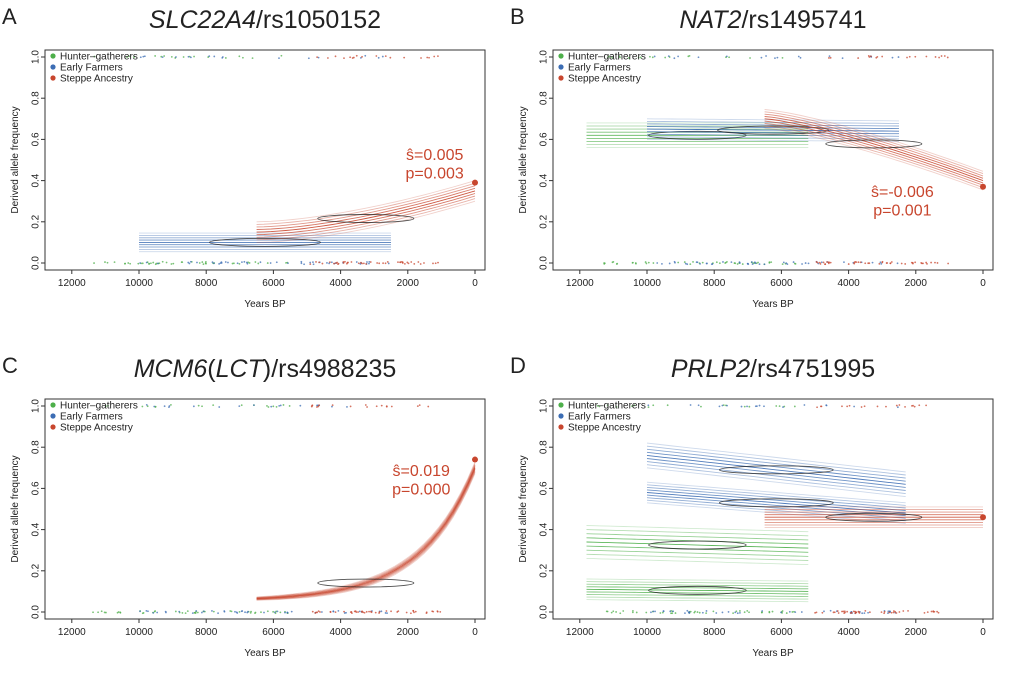 The width and height of the screenshot is (1024, 689). Describe the element at coordinates (36, 447) in the screenshot. I see `y-tick-label: 0.8` at that location.